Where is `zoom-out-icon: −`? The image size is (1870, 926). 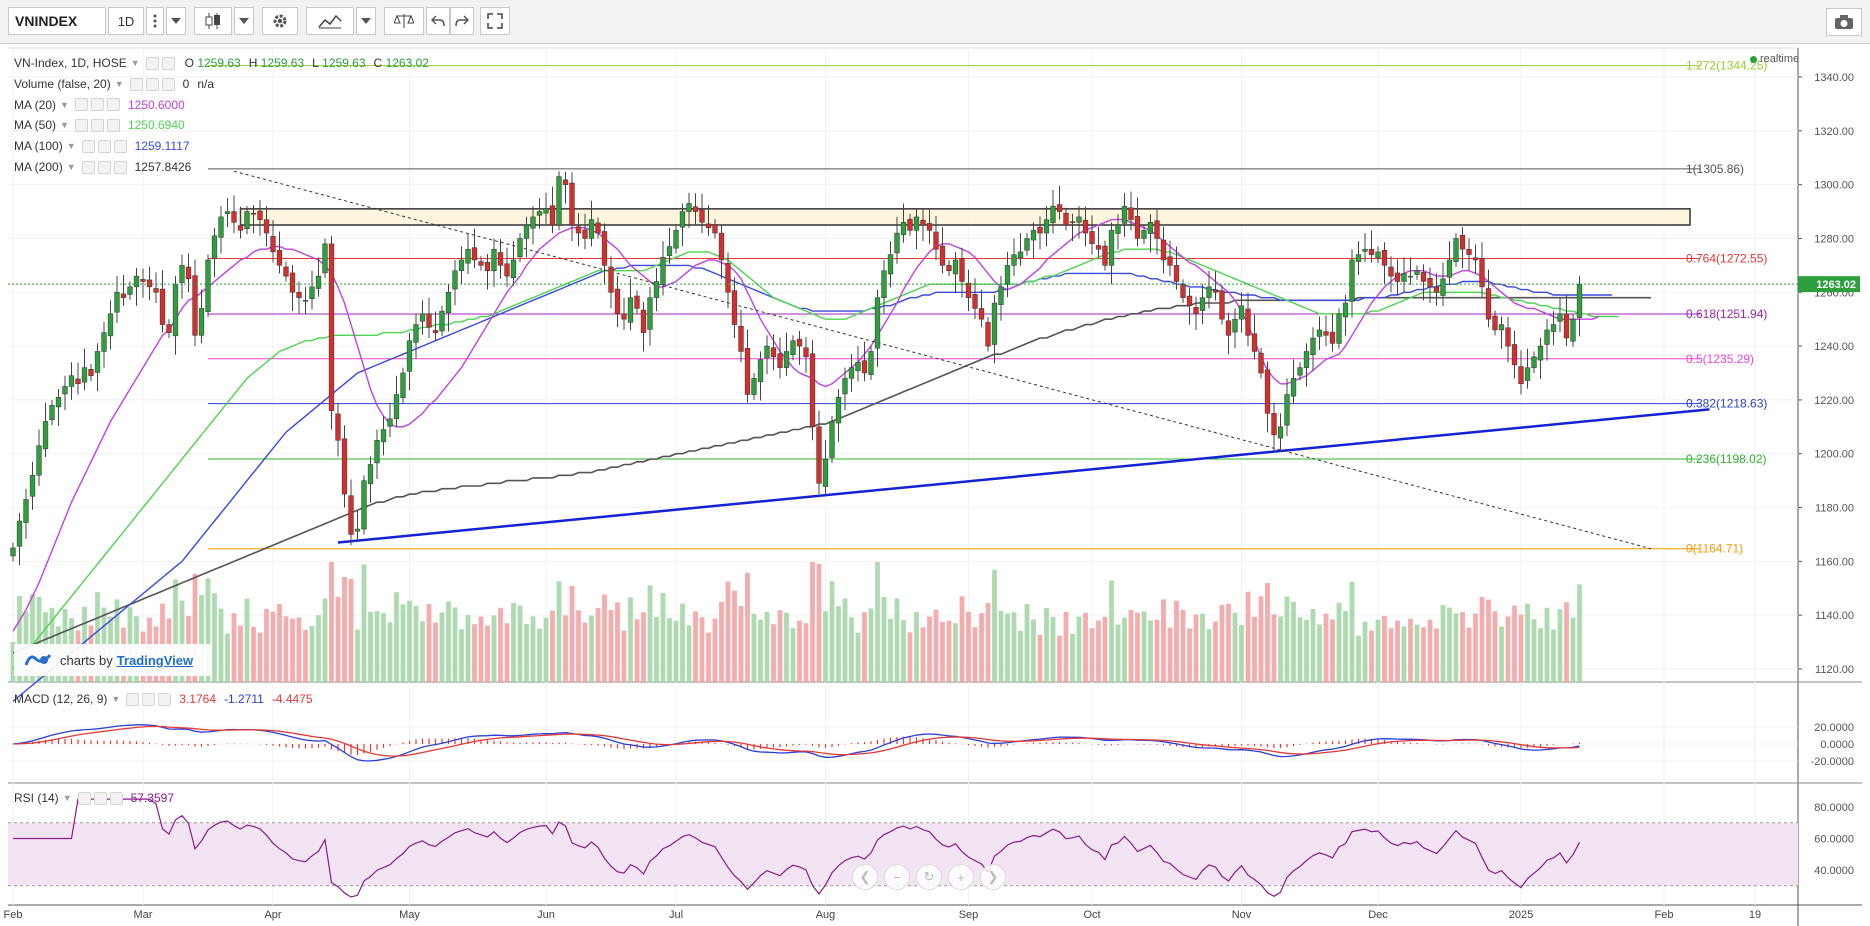 zoom-out-icon: − is located at coordinates (897, 877).